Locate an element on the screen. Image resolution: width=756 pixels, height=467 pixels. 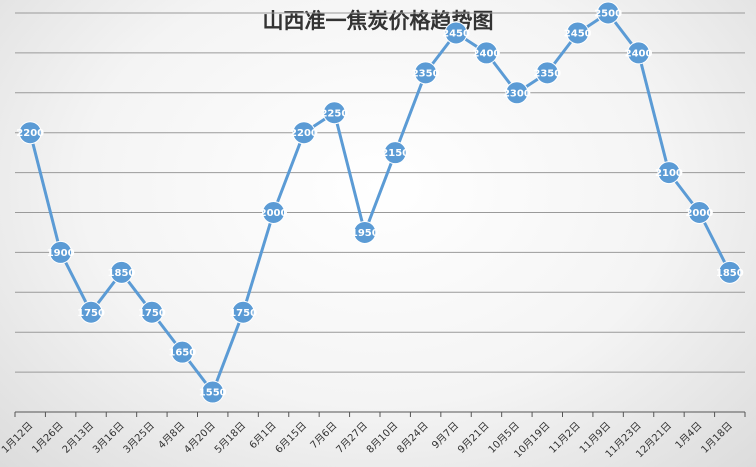
x-tick-label: 5月18日 is located at coordinates (230, 438).